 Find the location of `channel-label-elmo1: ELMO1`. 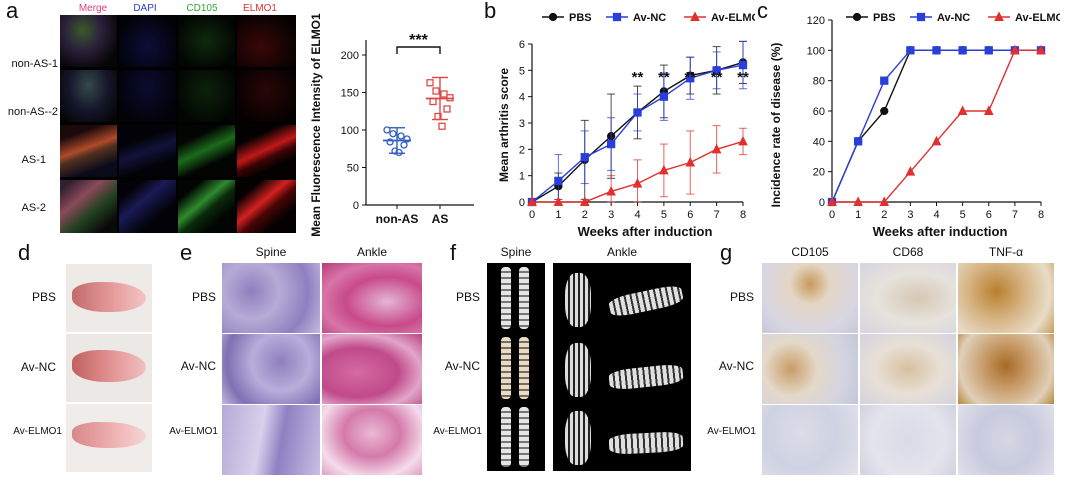

channel-label-elmo1: ELMO1 is located at coordinates (260, 8).